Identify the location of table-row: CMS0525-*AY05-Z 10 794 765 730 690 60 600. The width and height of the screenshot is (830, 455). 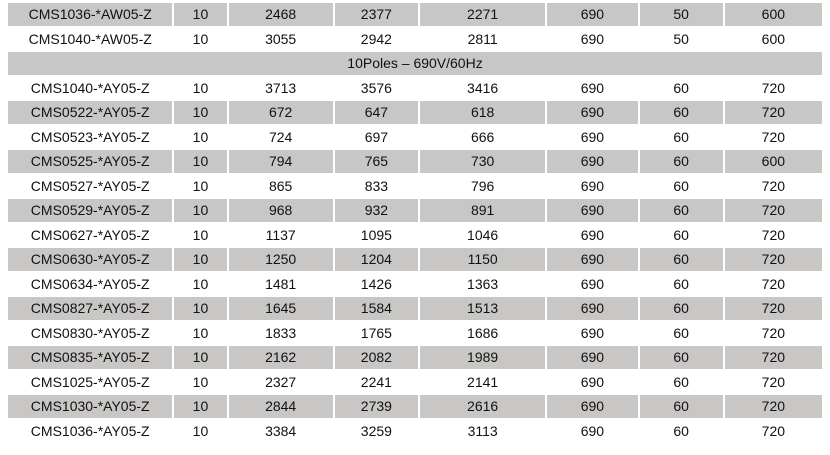
(415, 161).